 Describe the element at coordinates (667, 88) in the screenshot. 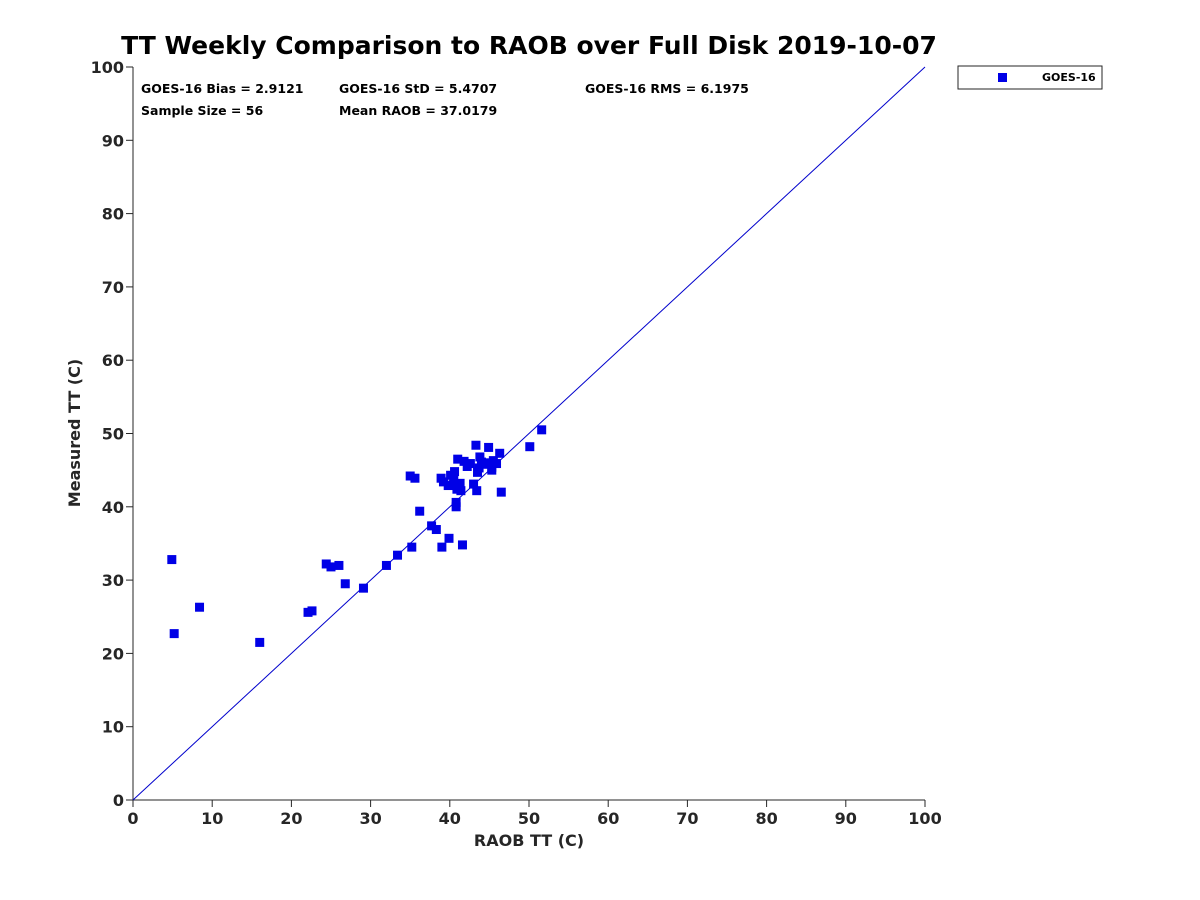

I see `stat-rms: GOES-16 RMS = 6.1975` at that location.